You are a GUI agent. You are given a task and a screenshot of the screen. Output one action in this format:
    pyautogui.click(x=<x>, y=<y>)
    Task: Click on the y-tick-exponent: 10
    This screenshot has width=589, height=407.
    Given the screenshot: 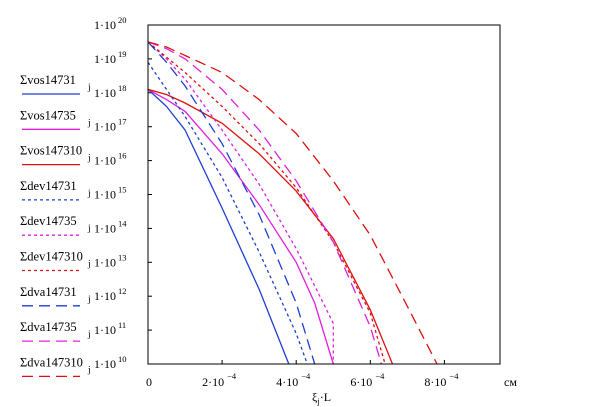 What is the action you would take?
    pyautogui.click(x=122, y=359)
    